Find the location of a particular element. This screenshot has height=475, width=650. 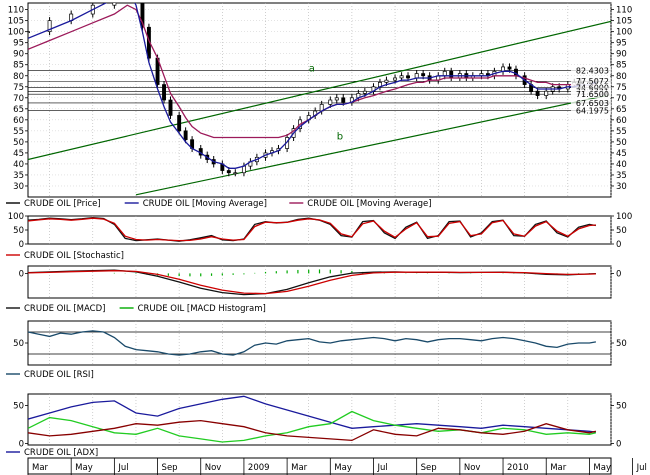

y-tick-label-right: 80 is located at coordinates (621, 77).